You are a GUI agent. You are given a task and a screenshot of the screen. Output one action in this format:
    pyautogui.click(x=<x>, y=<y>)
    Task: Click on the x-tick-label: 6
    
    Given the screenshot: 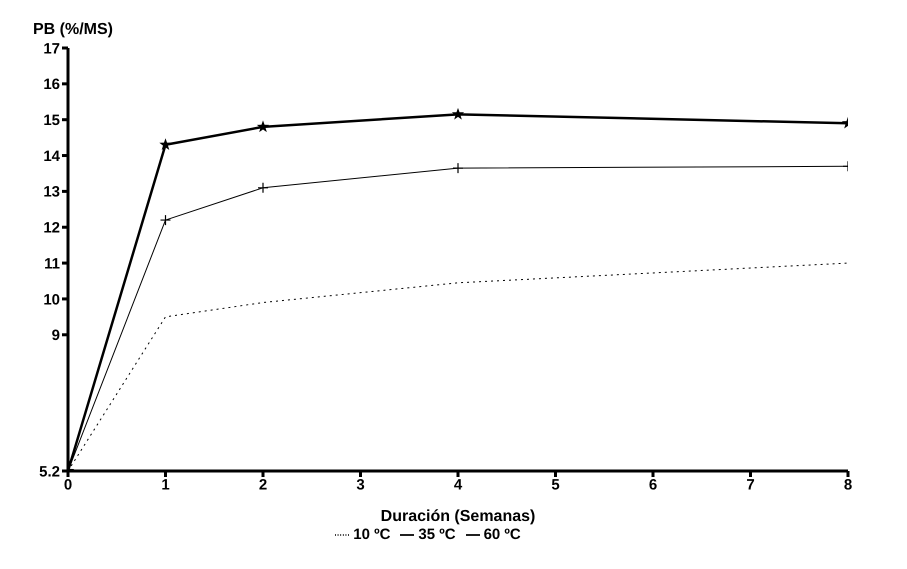 What is the action you would take?
    pyautogui.click(x=653, y=485)
    